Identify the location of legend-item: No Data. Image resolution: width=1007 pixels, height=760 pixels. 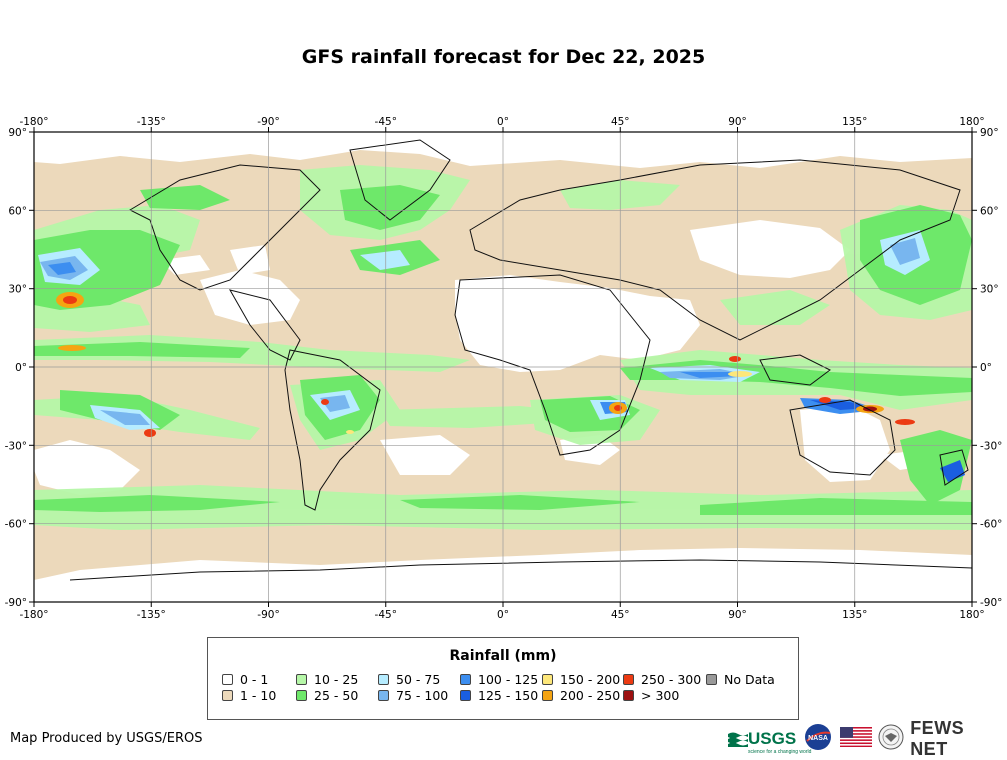
(740, 679).